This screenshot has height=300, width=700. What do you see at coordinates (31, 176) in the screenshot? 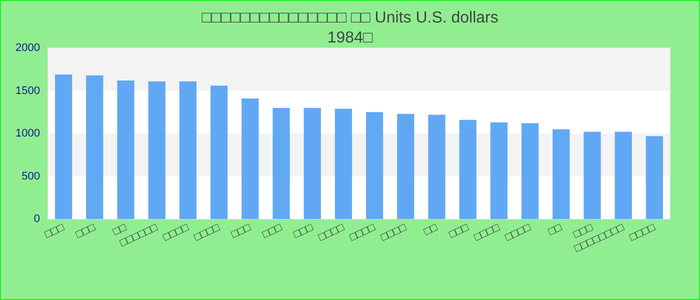
I see `y-tick-label: 500` at bounding box center [31, 176].